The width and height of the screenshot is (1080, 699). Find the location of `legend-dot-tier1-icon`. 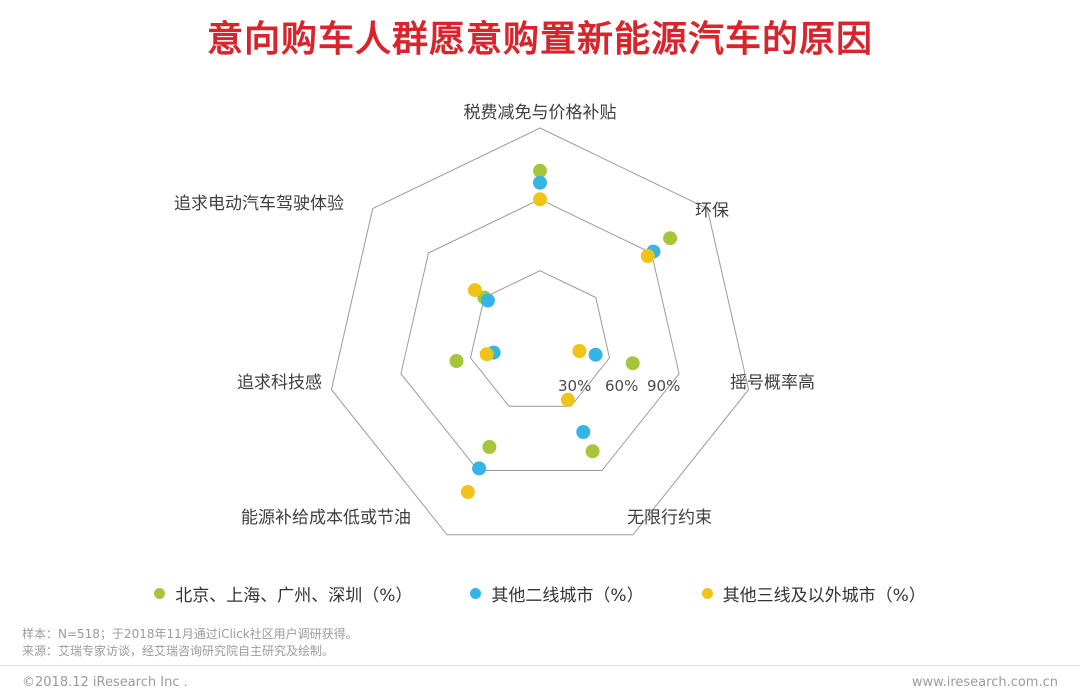

legend-dot-tier1-icon is located at coordinates (160, 593).